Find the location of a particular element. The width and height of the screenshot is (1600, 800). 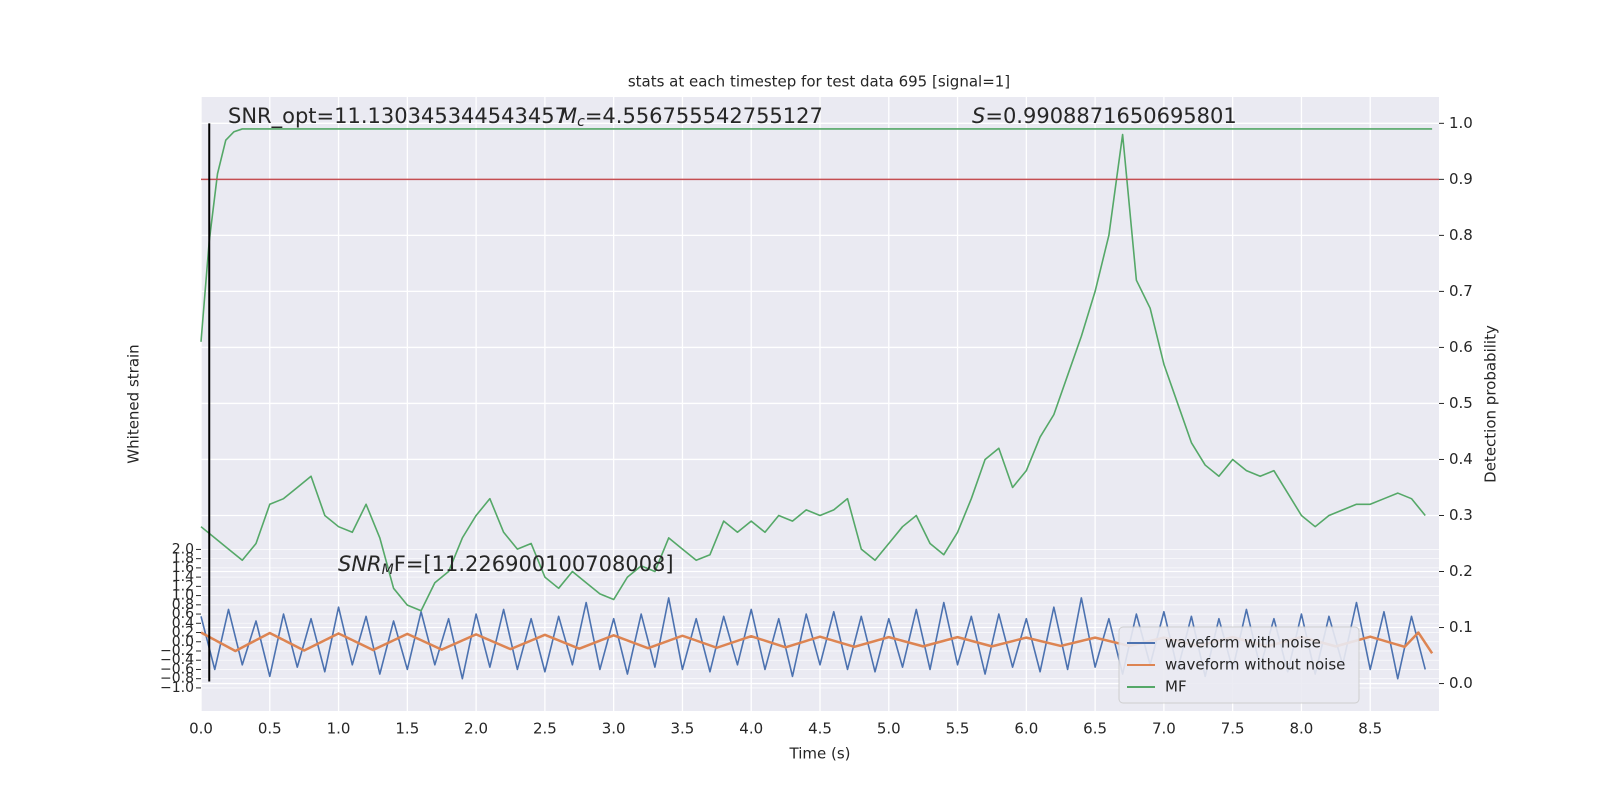

annotation: SNRMF=[11.226900100708008] is located at coordinates (506, 565).